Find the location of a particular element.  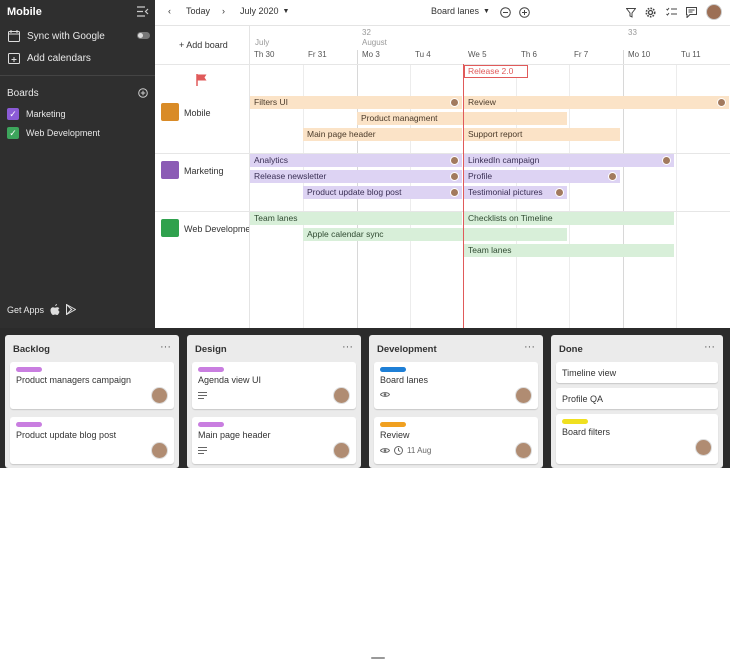

card-title: Agenda view UI is located at coordinates (230, 380).